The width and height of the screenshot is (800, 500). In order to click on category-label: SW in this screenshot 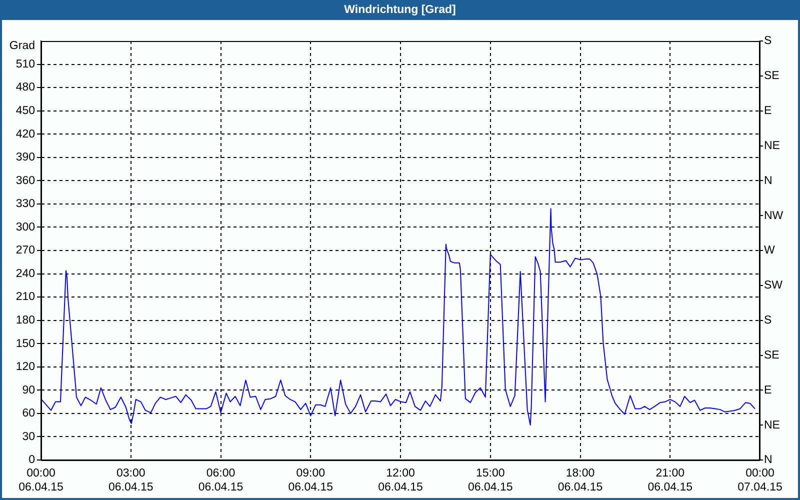, I will do `click(773, 286)`.